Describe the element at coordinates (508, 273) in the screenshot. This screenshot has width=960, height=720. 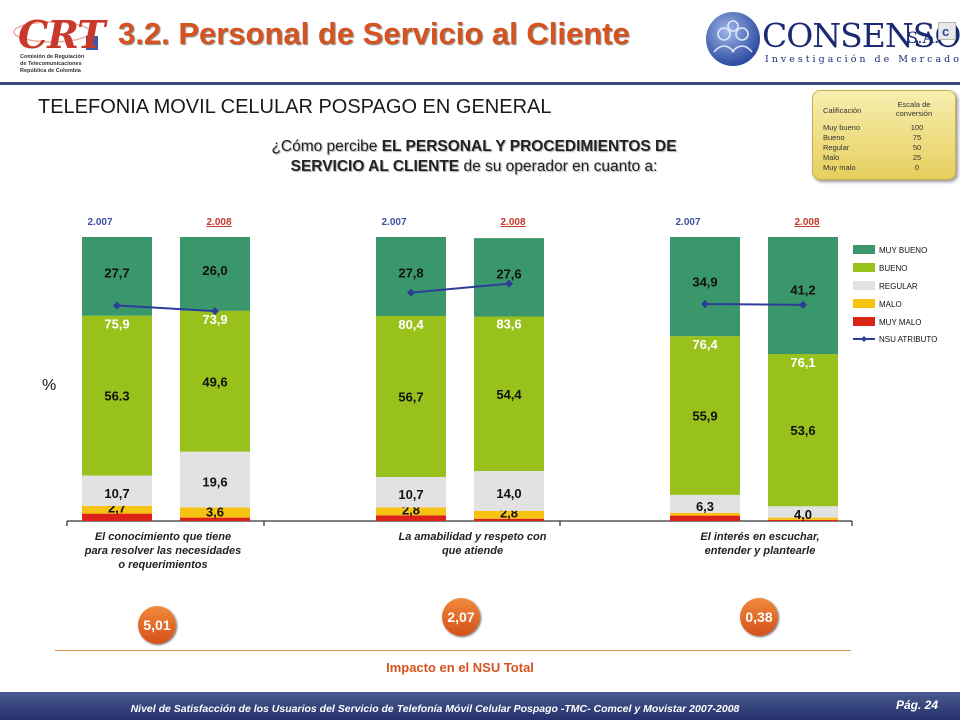
I see `data-label: 27,6` at that location.